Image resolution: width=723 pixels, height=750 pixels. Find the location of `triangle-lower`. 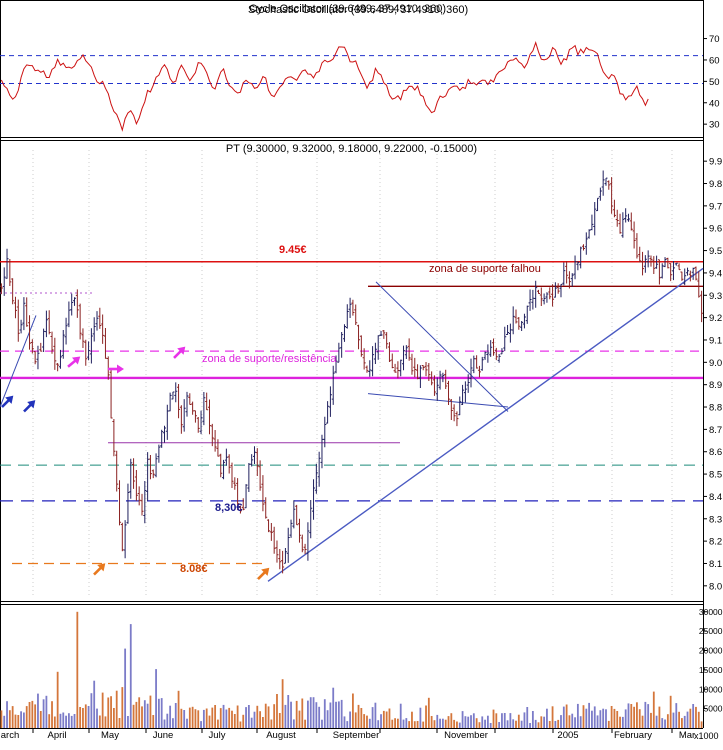

triangle-lower is located at coordinates (438, 400).